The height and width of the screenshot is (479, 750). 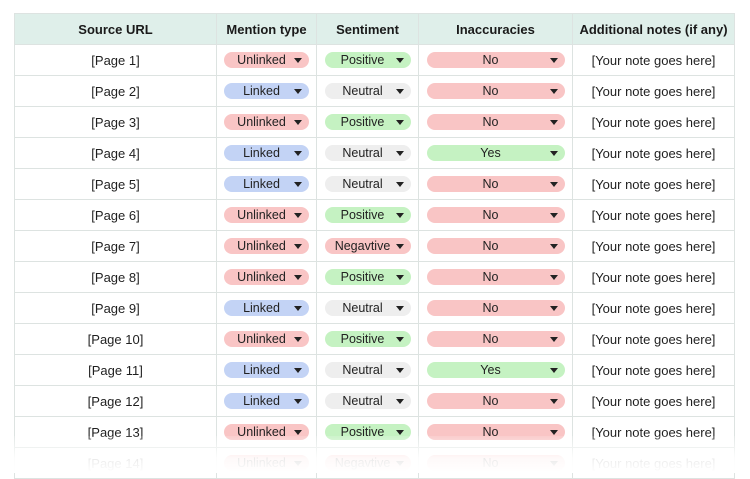 I want to click on source-url-cell: [Page 2], so click(x=116, y=91).